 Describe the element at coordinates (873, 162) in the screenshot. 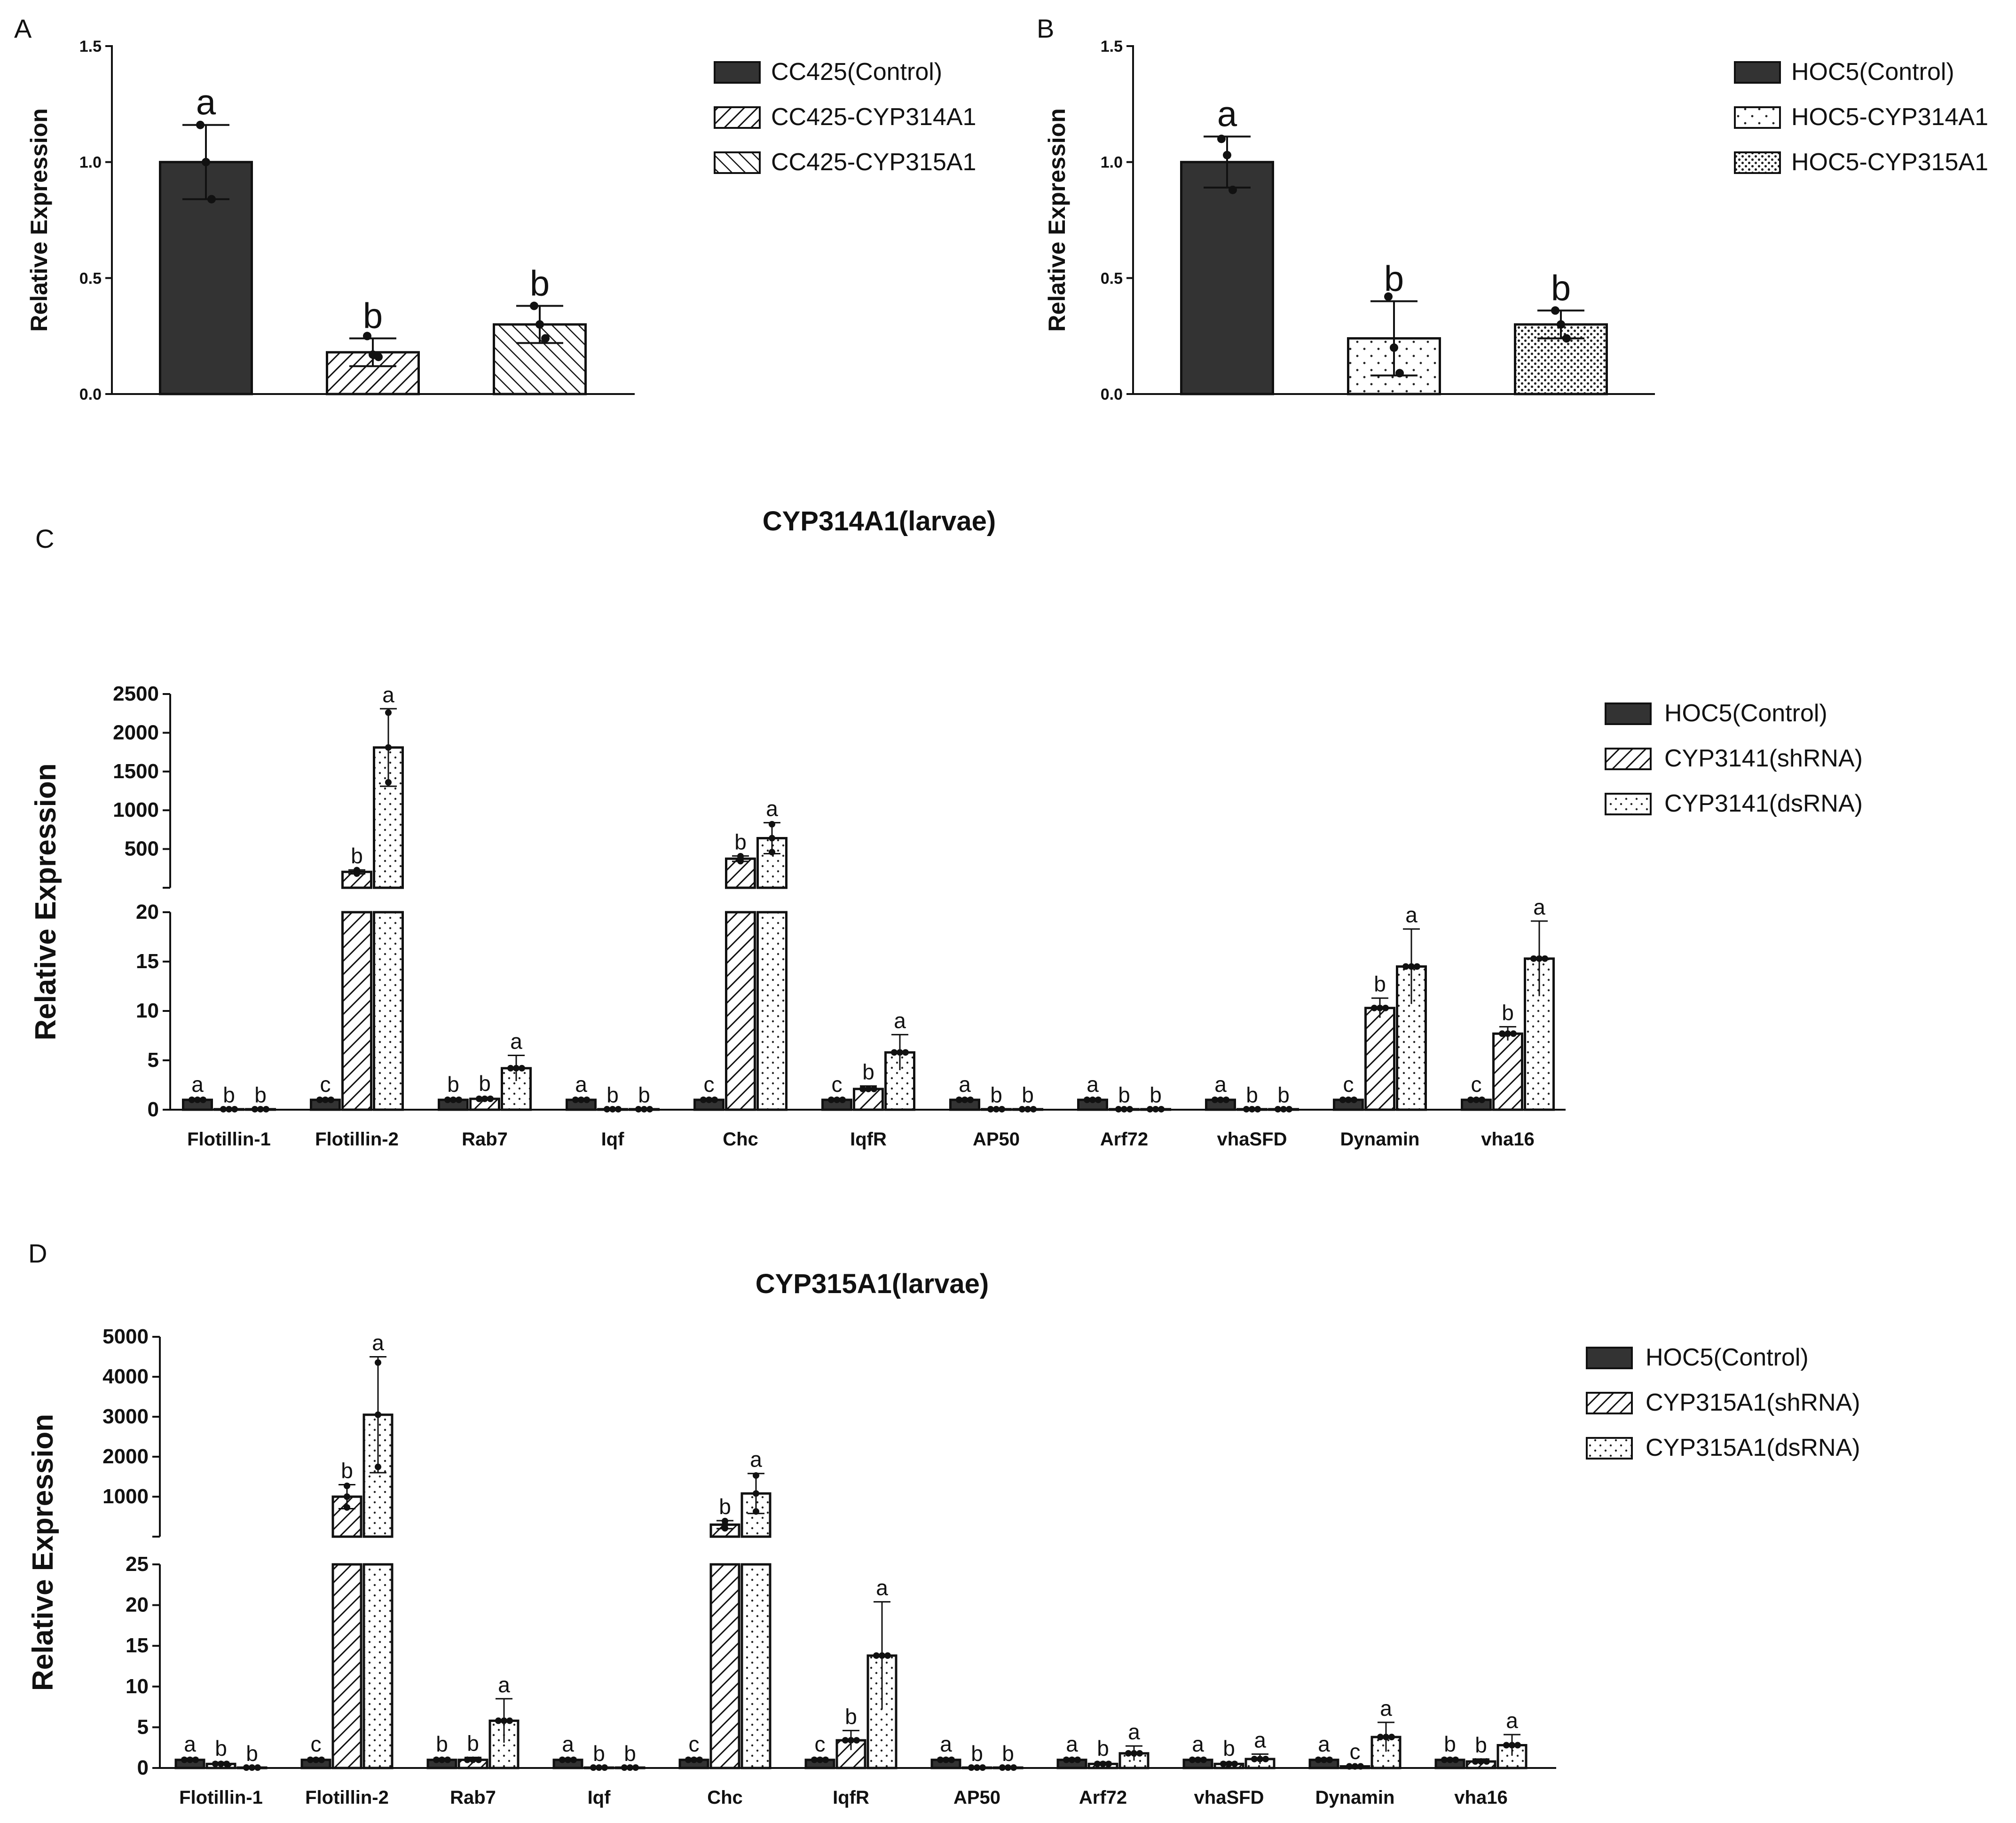

I see `legend-label-cc425-cyp315a1: CC425-CYP315A1` at that location.